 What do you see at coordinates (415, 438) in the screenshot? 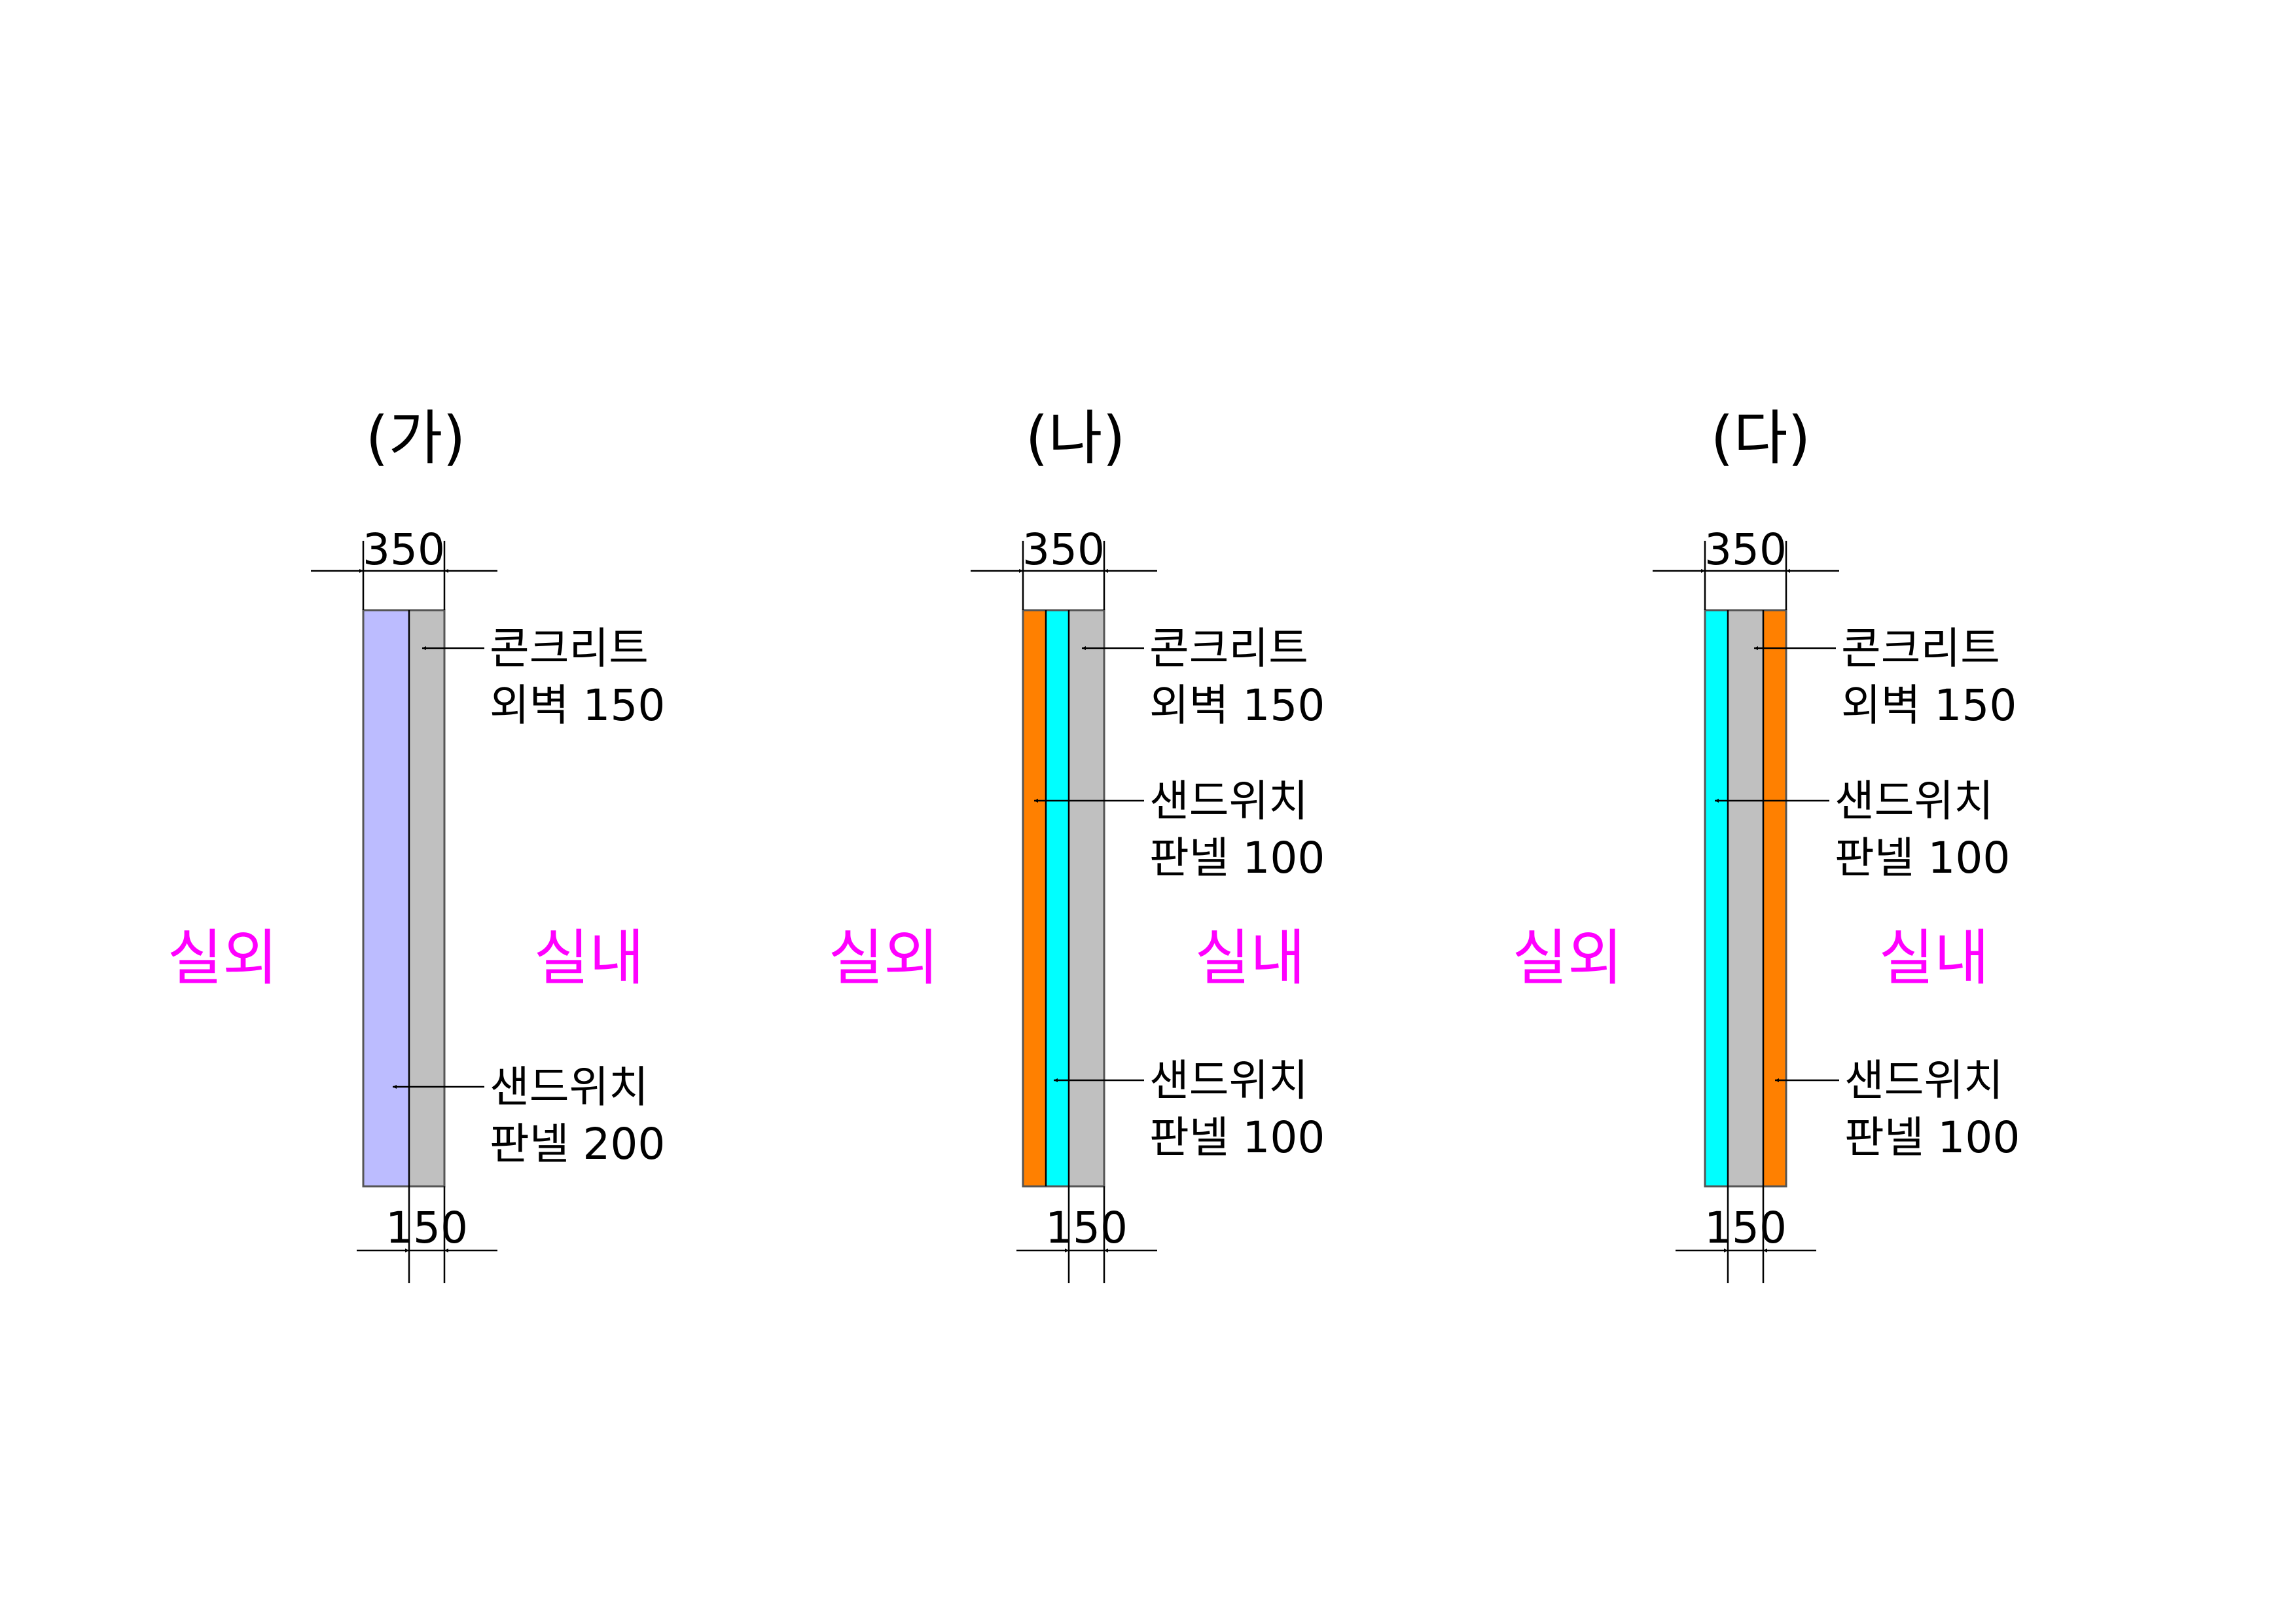
I see `section-title: (가)` at bounding box center [415, 438].